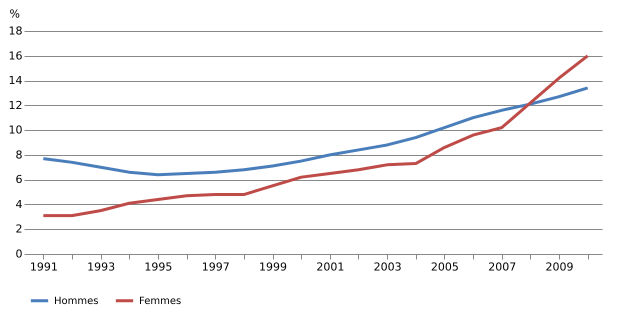  I want to click on y-tick-label: 16, so click(15, 55).